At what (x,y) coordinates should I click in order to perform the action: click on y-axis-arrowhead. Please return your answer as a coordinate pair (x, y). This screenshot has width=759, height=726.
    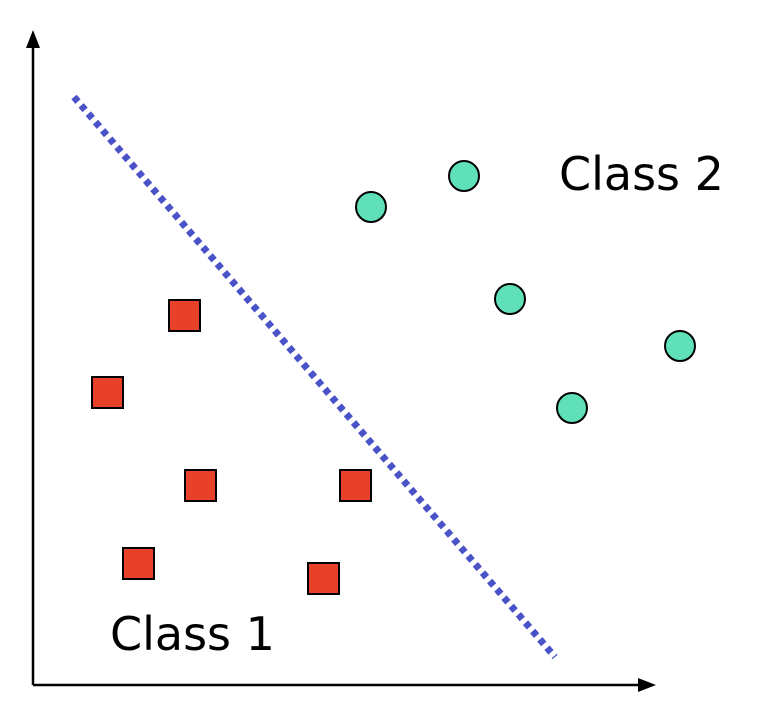
    Looking at the image, I should click on (33, 39).